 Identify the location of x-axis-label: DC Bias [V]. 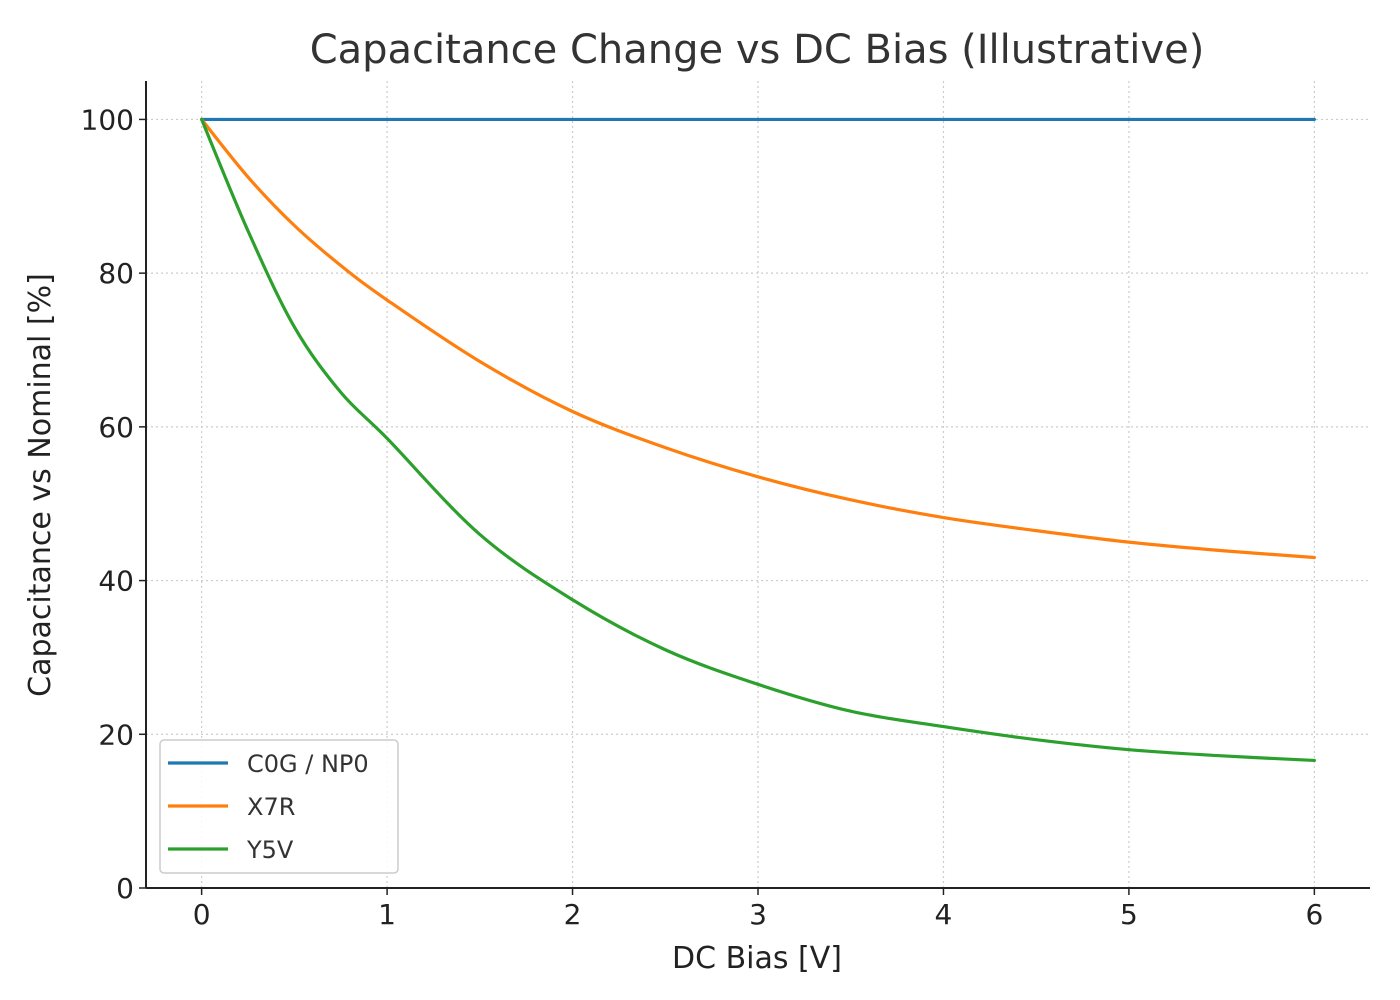
(757, 958).